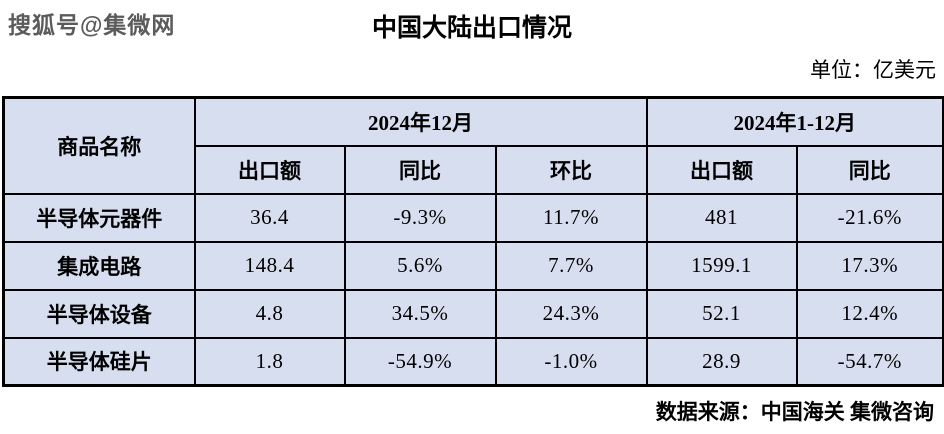 The image size is (944, 434). I want to click on sohu-watermark: 搜狐号@集微网, so click(92, 25).